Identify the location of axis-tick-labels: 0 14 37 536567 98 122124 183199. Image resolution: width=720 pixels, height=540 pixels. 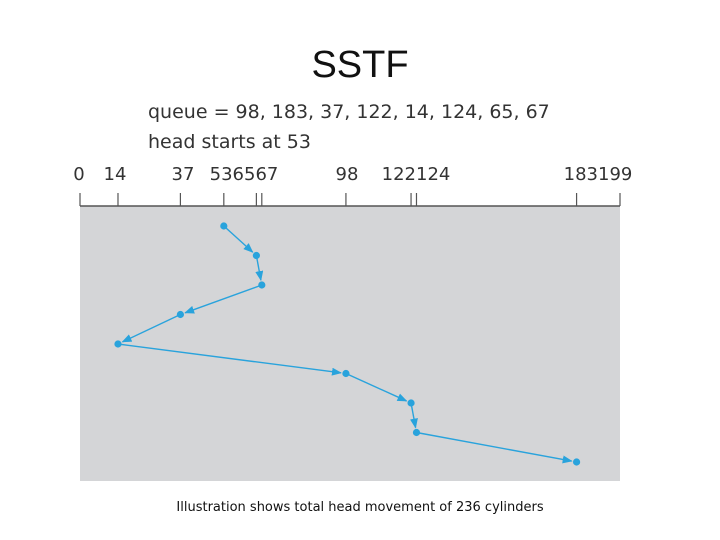
(352, 174).